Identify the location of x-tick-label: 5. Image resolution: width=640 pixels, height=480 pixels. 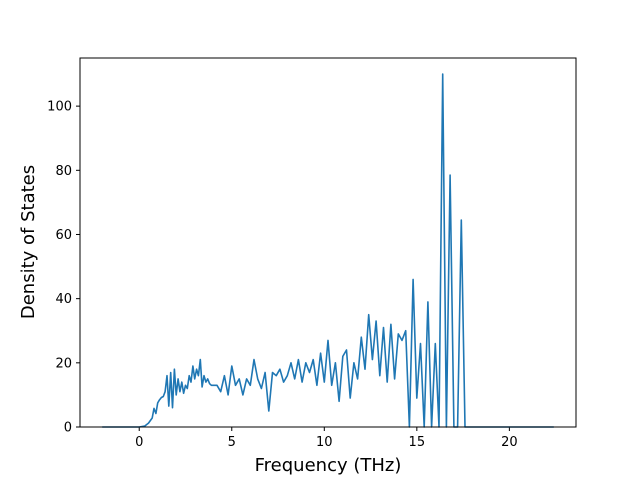
(232, 442).